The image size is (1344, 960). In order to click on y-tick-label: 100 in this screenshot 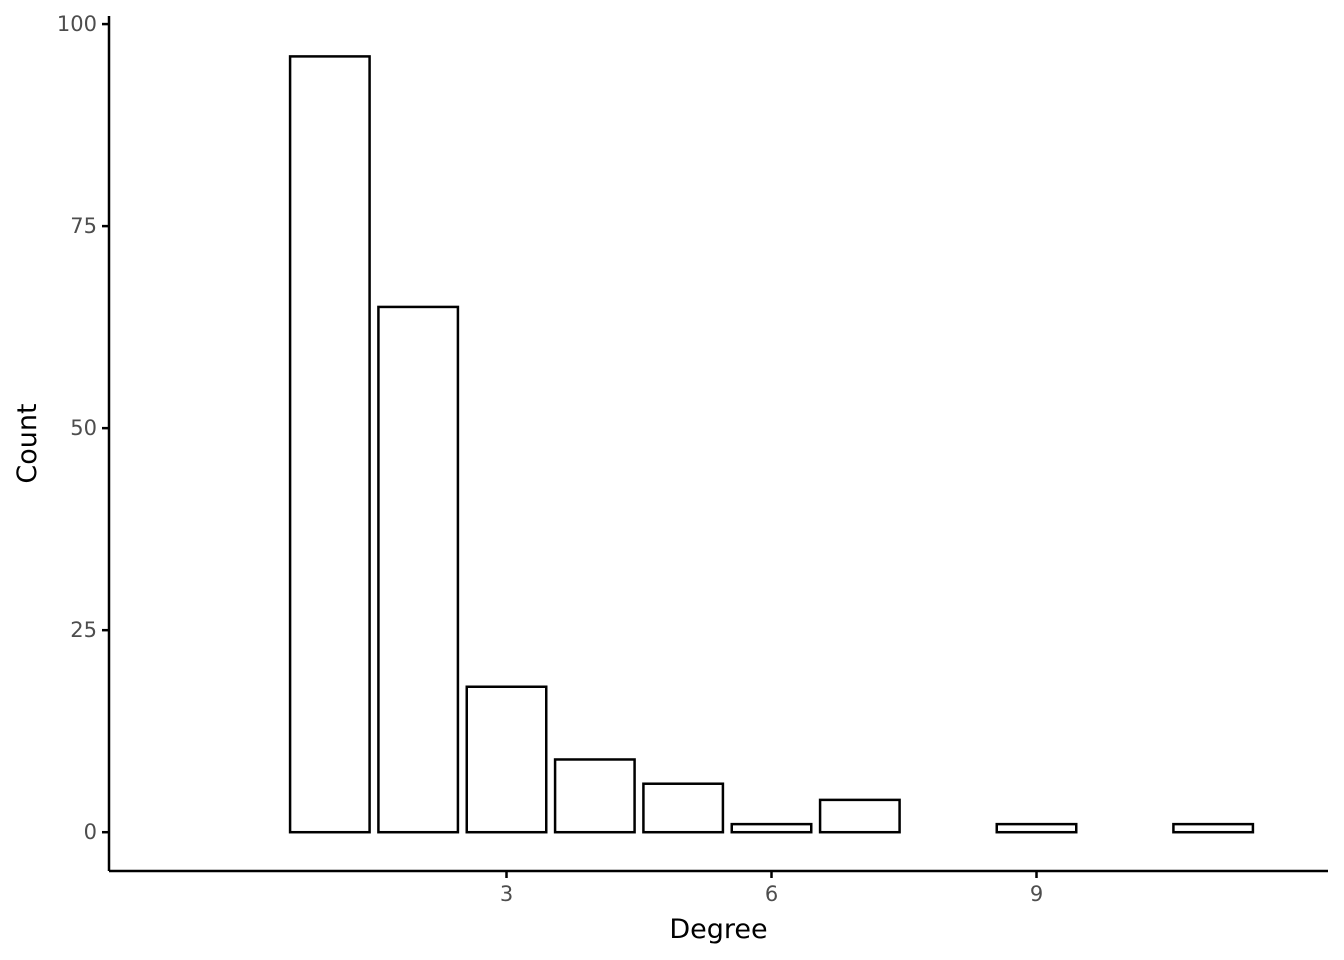, I will do `click(77, 24)`.